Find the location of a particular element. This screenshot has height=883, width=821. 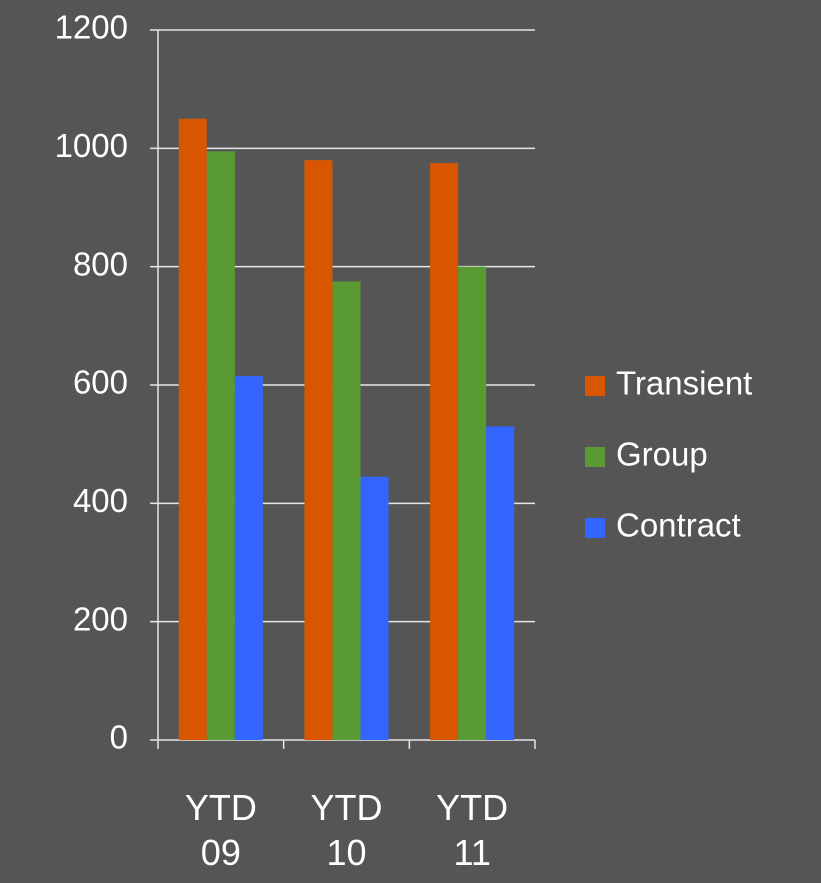

y-tick-label: 600 is located at coordinates (100, 382).